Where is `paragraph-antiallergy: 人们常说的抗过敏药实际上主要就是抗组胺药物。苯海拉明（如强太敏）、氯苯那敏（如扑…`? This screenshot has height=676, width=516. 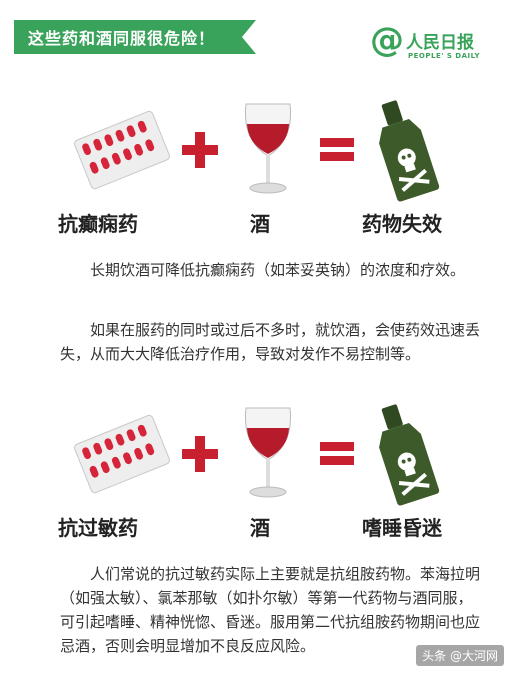 paragraph-antiallergy: 人们常说的抗过敏药实际上主要就是抗组胺药物。苯海拉明（如强太敏）、氯苯那敏（如扑… is located at coordinates (270, 610).